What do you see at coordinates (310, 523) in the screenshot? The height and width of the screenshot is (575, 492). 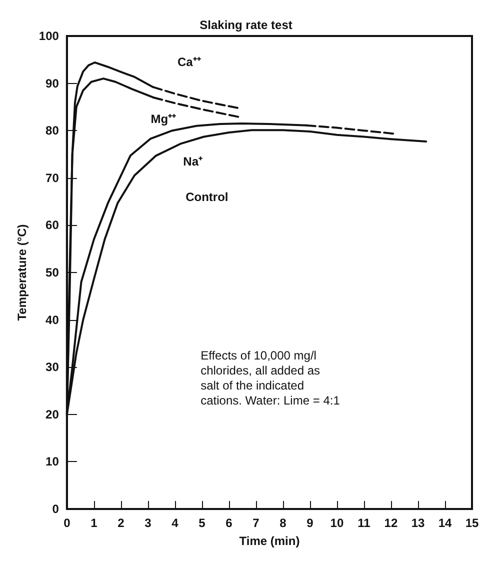 I see `x-tick-label: 9` at bounding box center [310, 523].